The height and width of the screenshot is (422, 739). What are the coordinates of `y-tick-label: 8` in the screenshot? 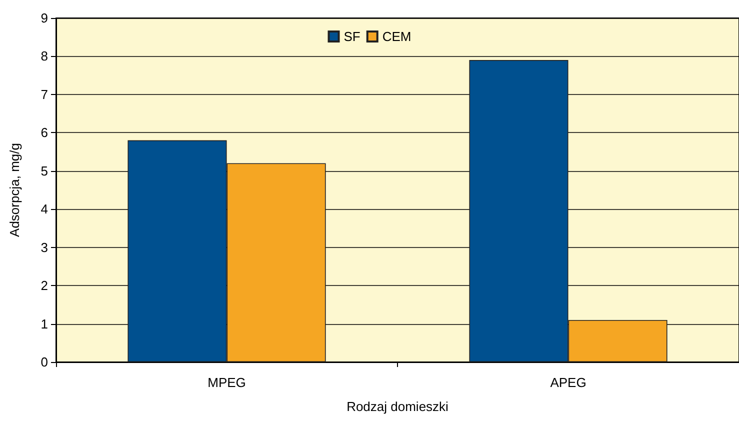 It's located at (44, 56).